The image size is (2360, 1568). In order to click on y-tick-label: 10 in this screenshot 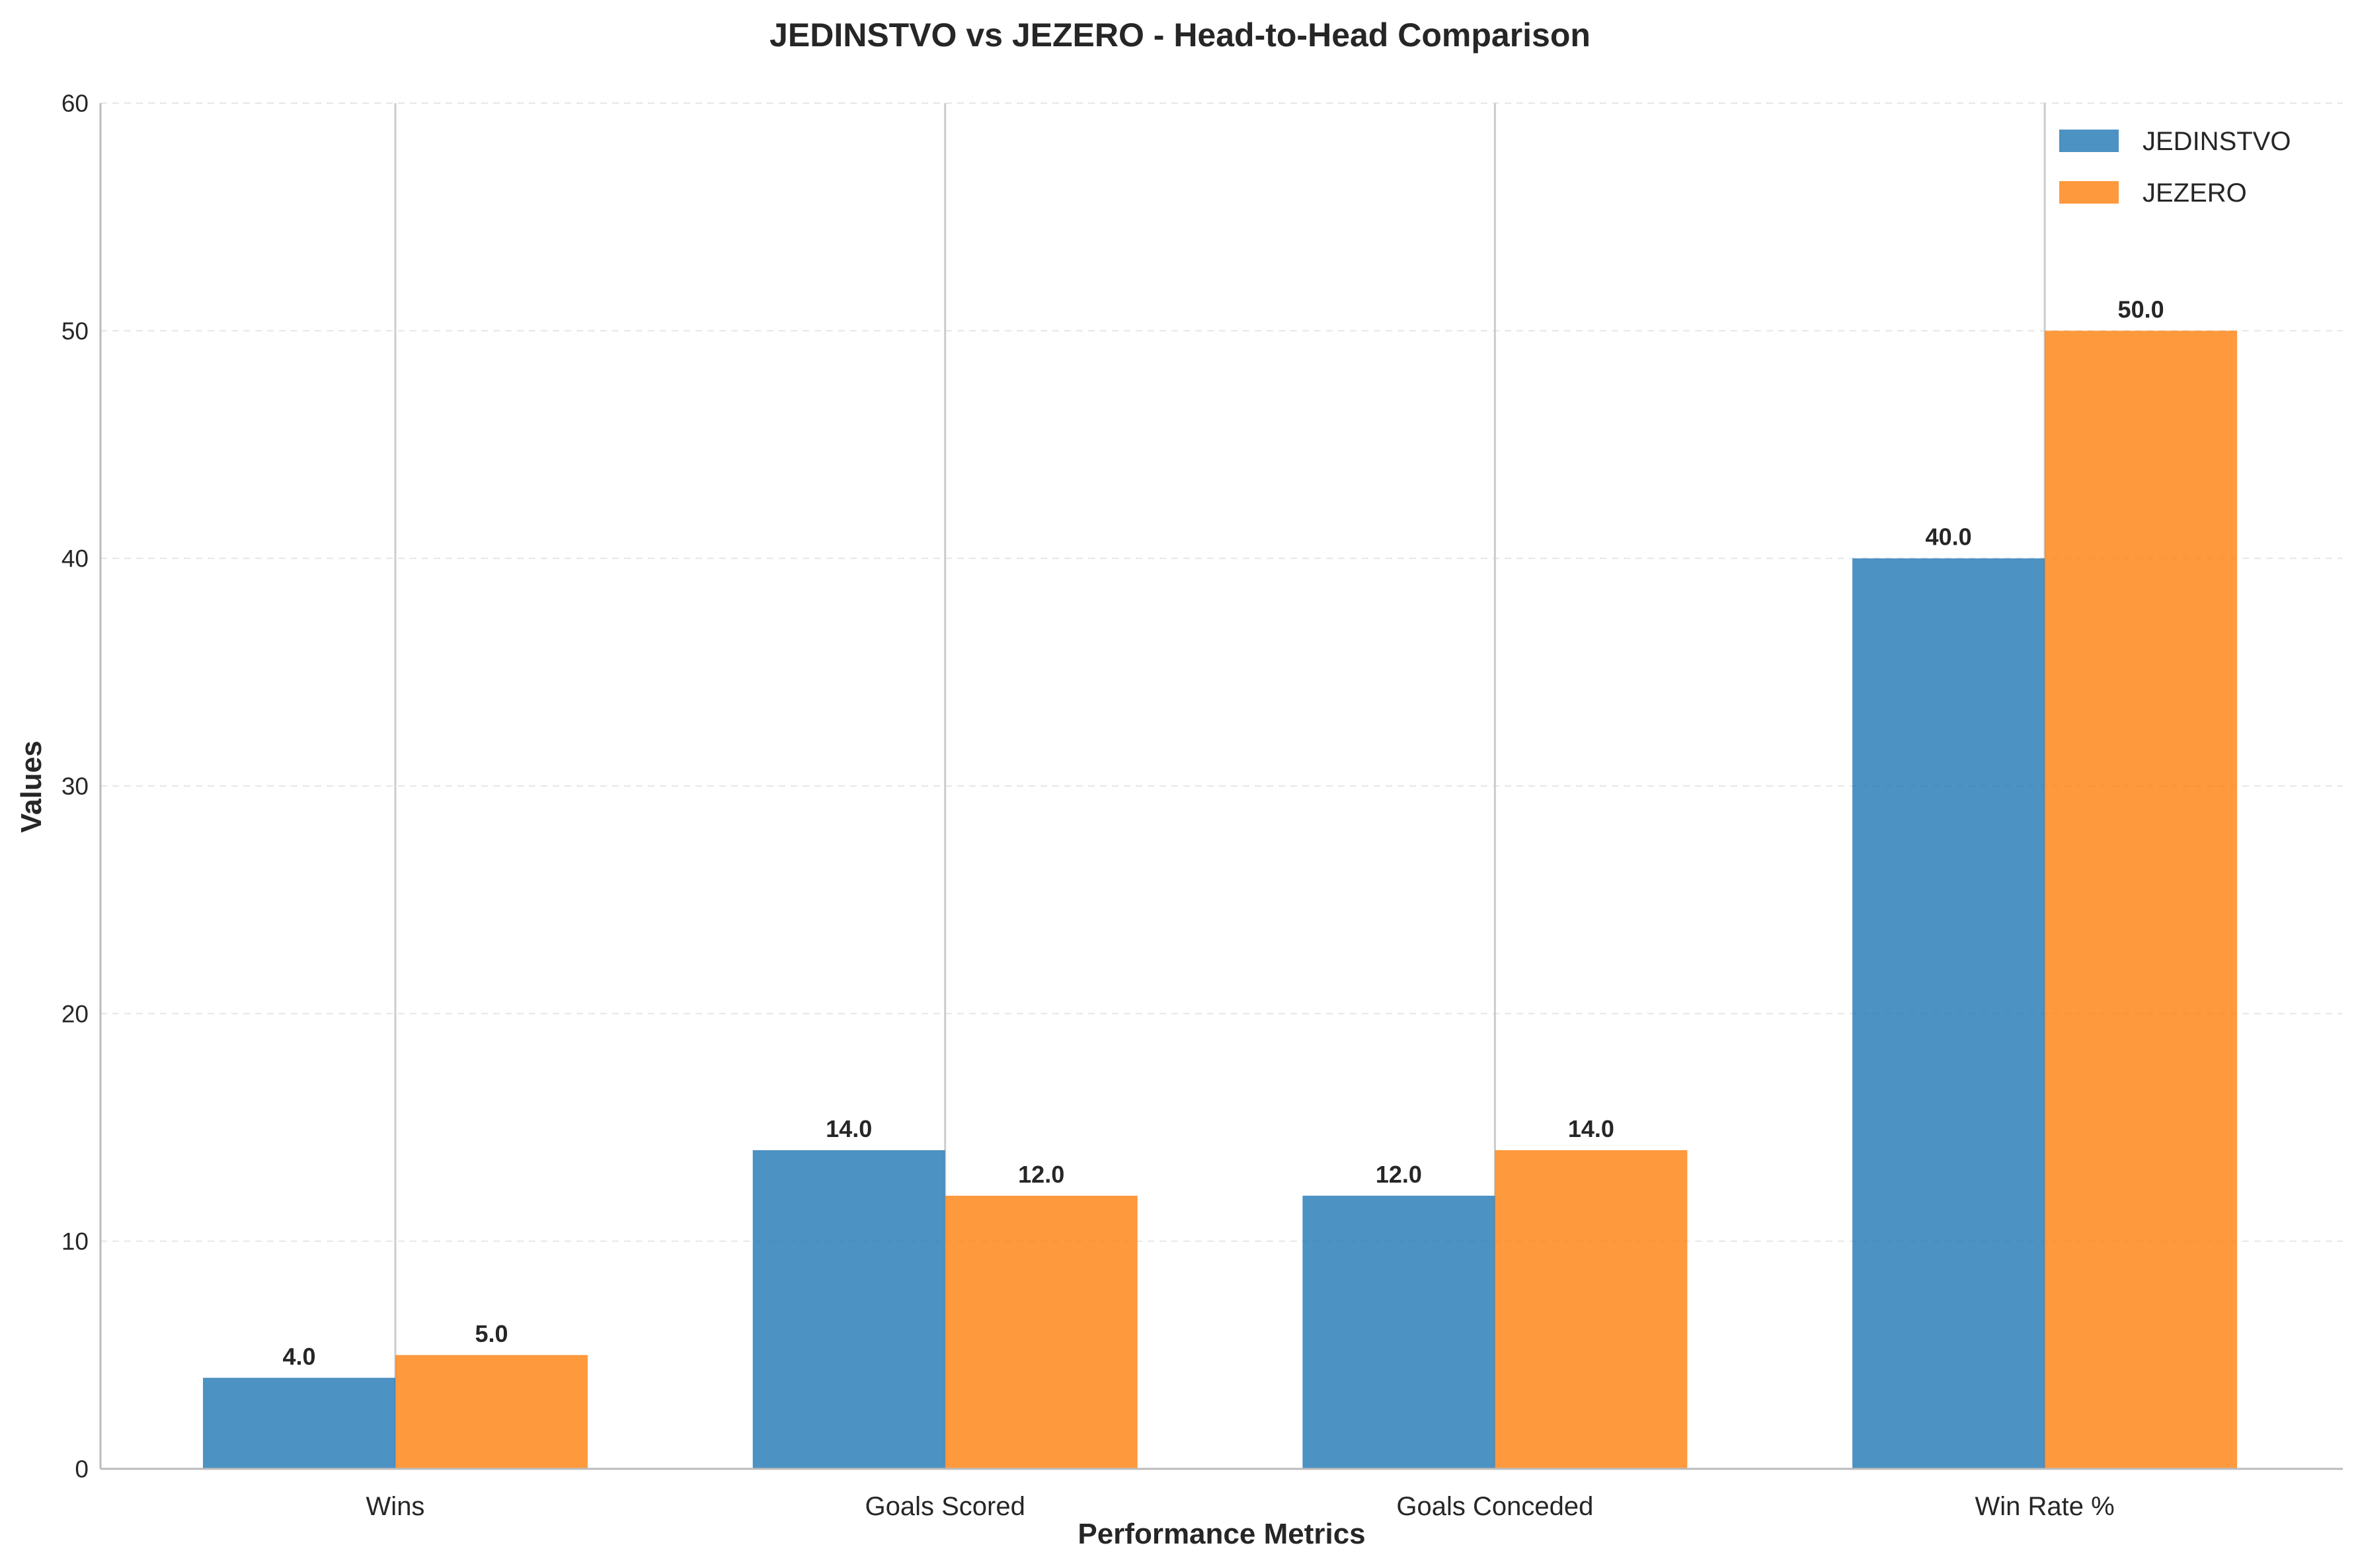, I will do `click(75, 1241)`.